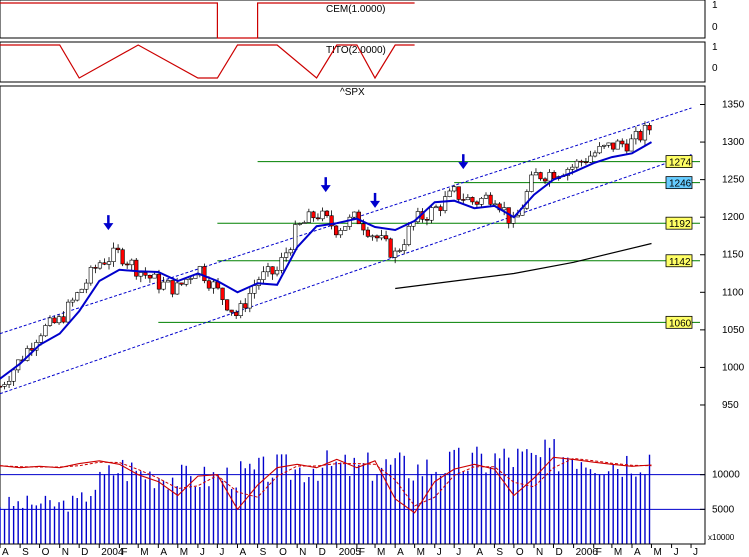  Describe the element at coordinates (679, 242) in the screenshot. I see `level-labels: 1274 1246 1192 1142 1060` at that location.